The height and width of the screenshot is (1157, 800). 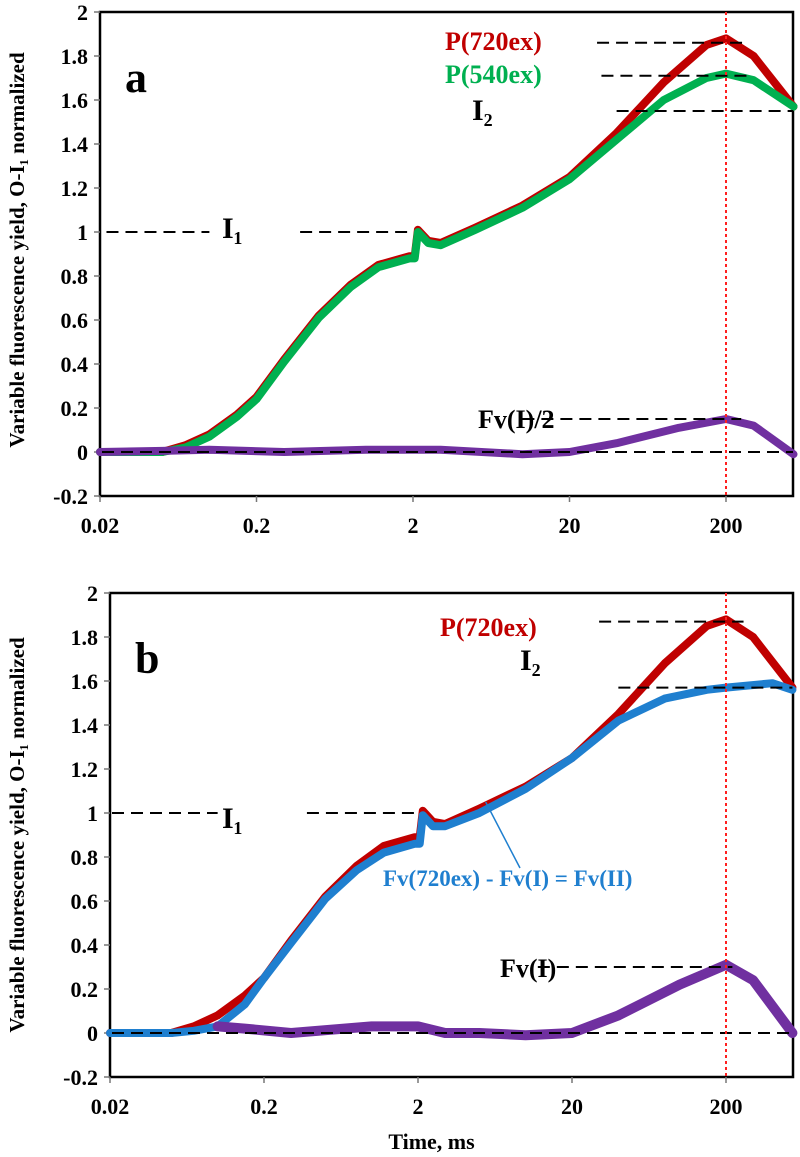 I want to click on panel-label: a, so click(x=136, y=77).